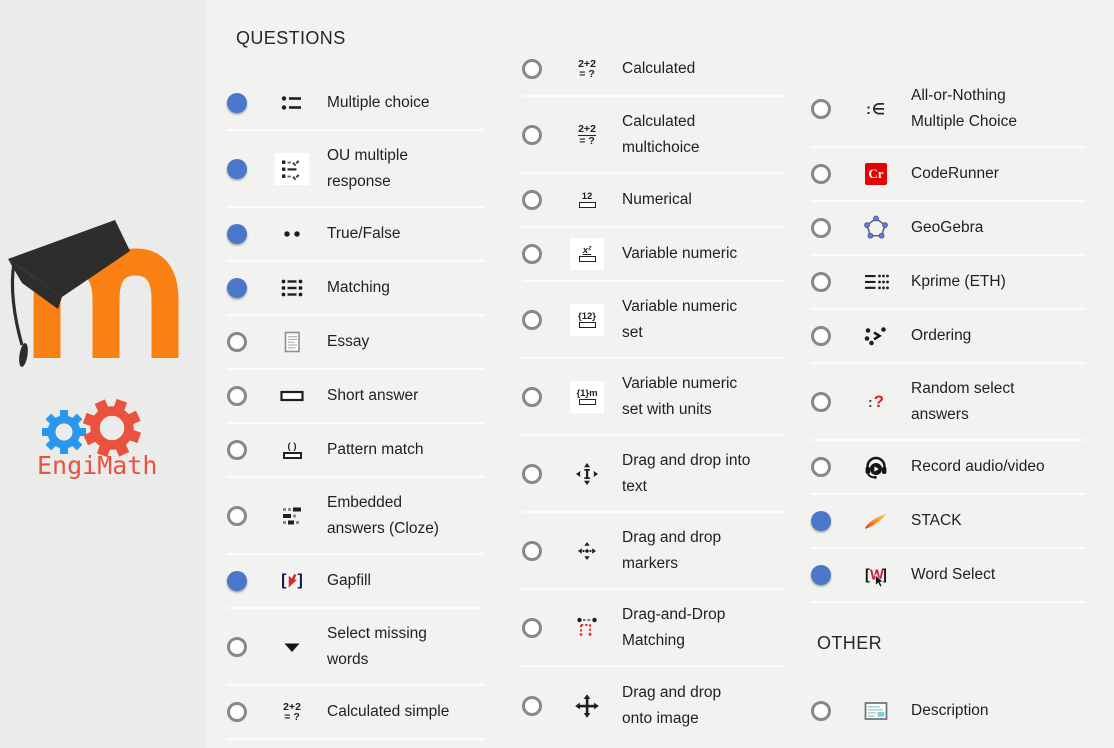 The width and height of the screenshot is (1114, 748). Describe the element at coordinates (237, 288) in the screenshot. I see `radio-matching` at that location.